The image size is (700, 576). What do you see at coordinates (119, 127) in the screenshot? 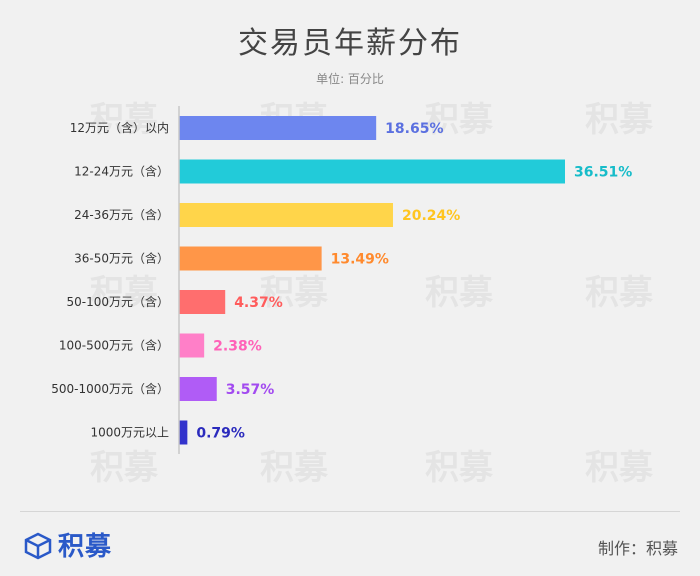
I see `category-label: 12万元（含）以内` at bounding box center [119, 127].